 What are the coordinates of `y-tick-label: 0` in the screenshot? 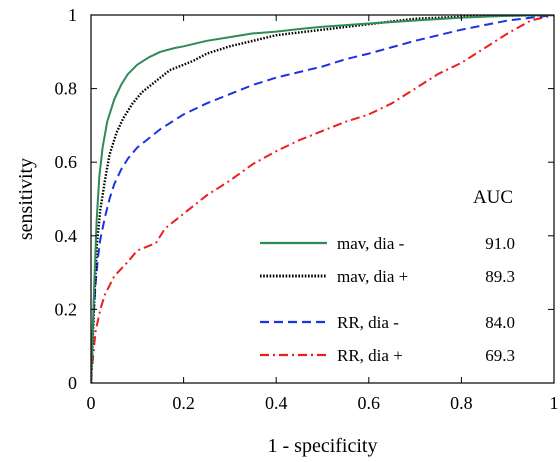 It's located at (72, 383).